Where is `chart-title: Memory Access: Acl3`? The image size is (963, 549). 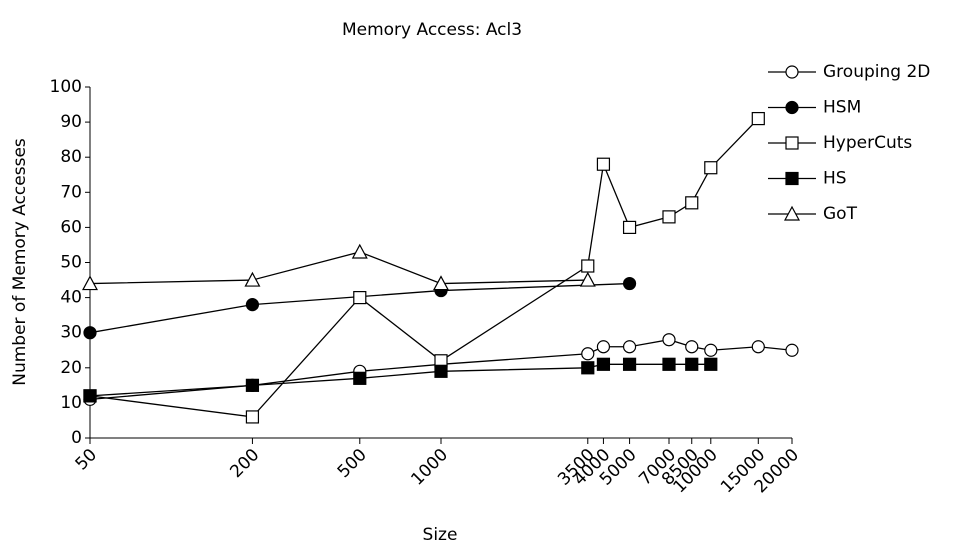
chart-title: Memory Access: Acl3 is located at coordinates (432, 30).